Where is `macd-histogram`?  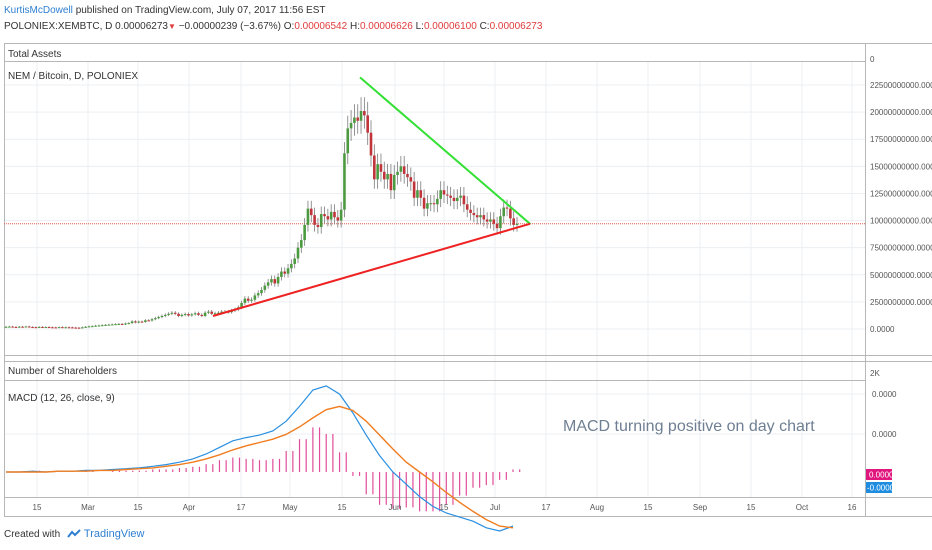 macd-histogram is located at coordinates (276, 469).